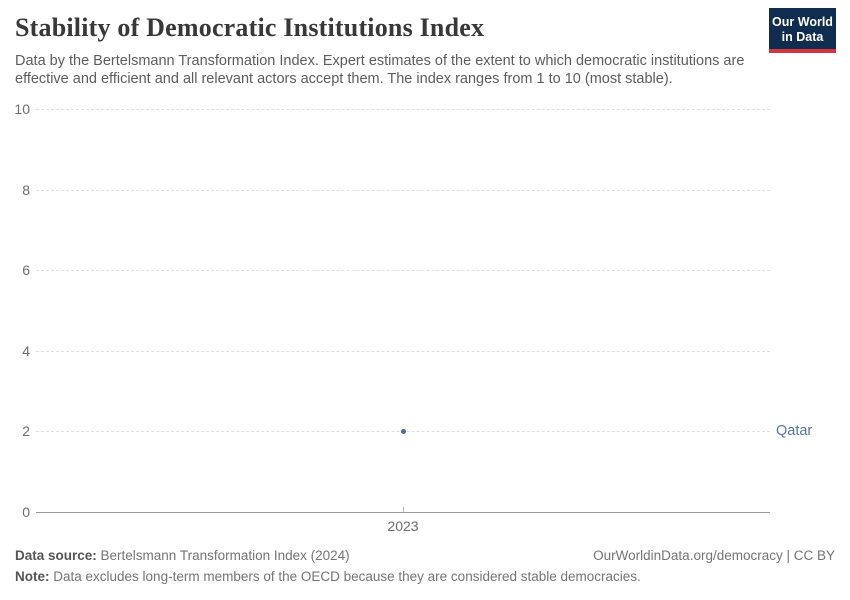 The image size is (850, 600). I want to click on x-axis-line, so click(403, 512).